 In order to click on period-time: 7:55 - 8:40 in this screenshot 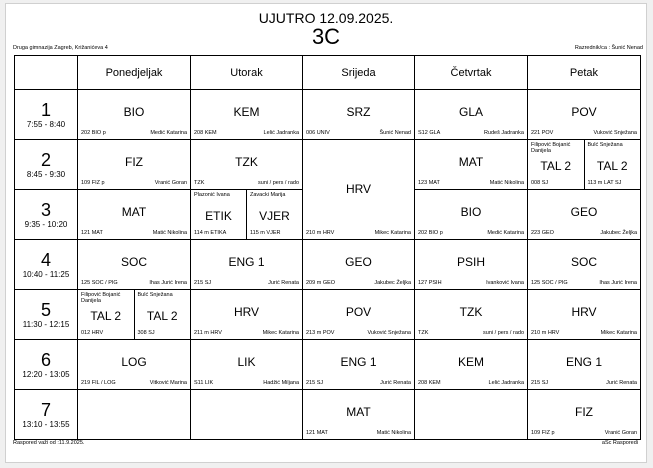, I will do `click(46, 124)`.